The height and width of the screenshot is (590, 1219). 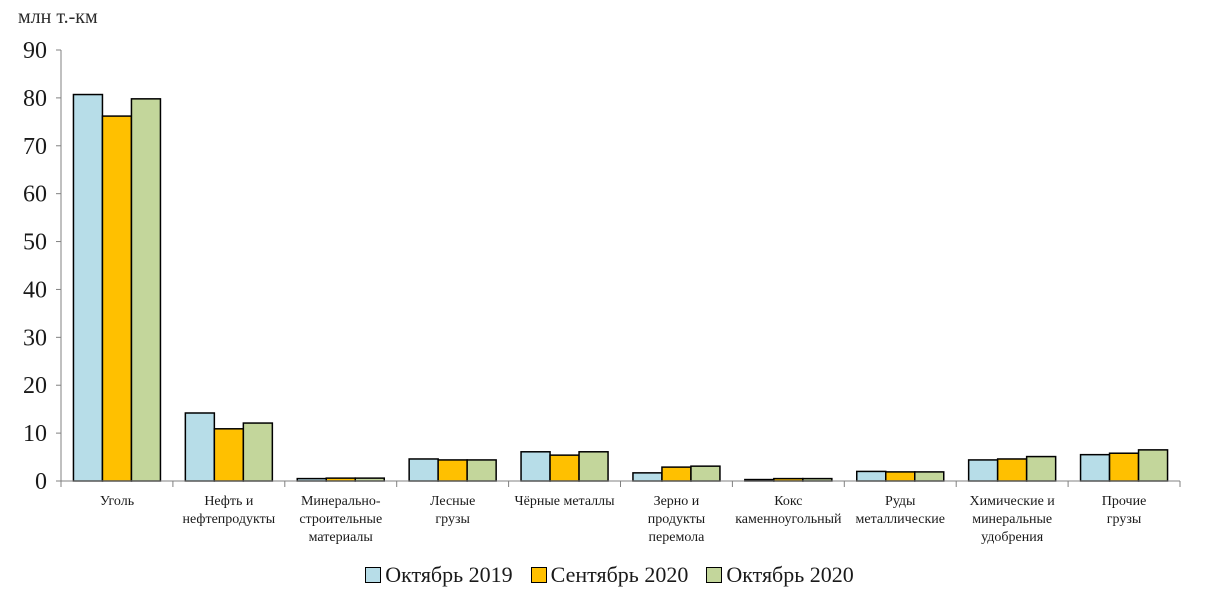 I want to click on legend-label: Октябрь 2019, so click(x=449, y=574).